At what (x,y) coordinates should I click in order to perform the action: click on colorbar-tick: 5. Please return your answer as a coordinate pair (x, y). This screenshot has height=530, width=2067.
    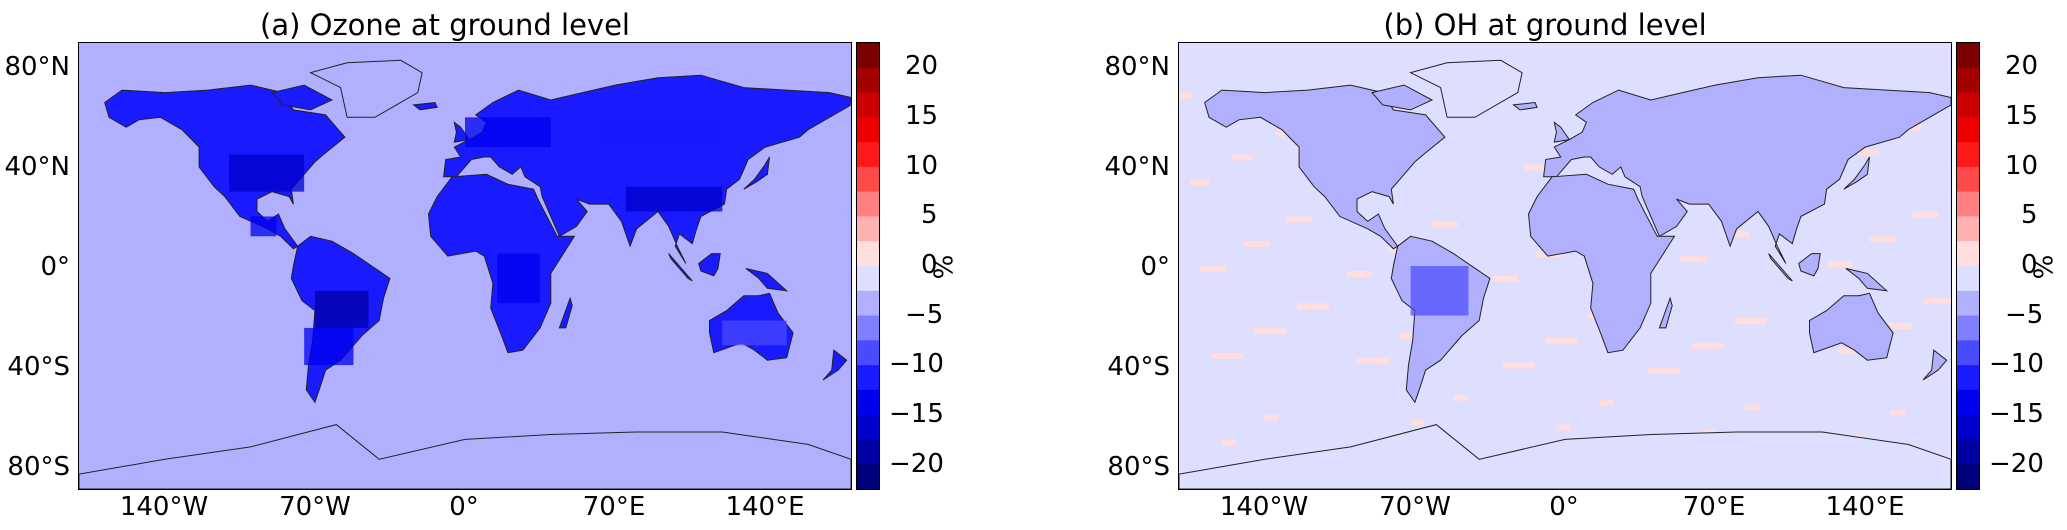
    Looking at the image, I should click on (929, 215).